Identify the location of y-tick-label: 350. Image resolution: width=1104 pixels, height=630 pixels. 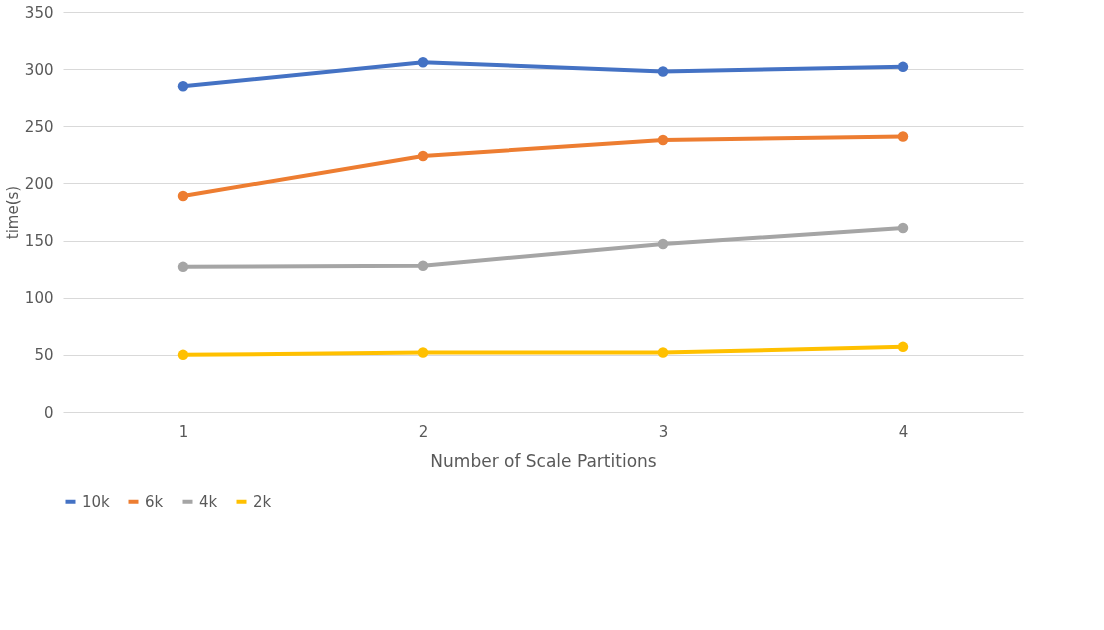
(39, 12).